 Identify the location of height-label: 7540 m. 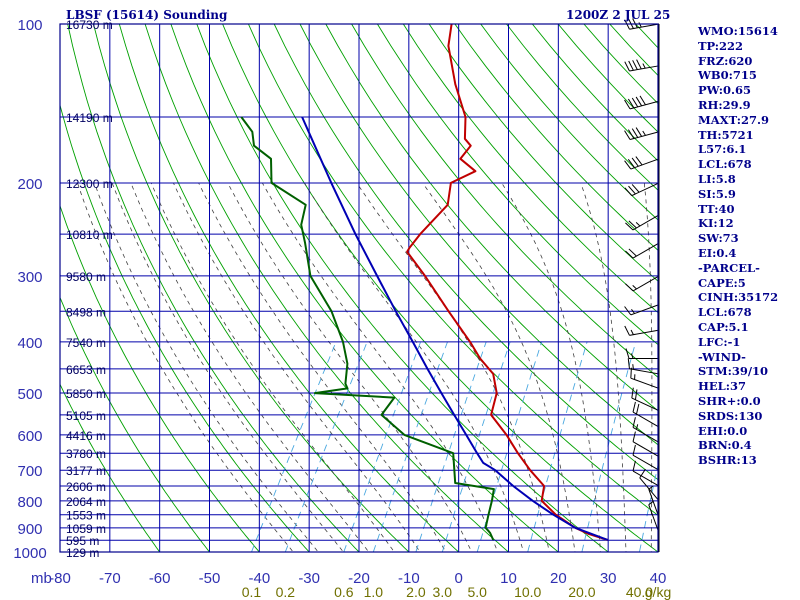
(86, 343).